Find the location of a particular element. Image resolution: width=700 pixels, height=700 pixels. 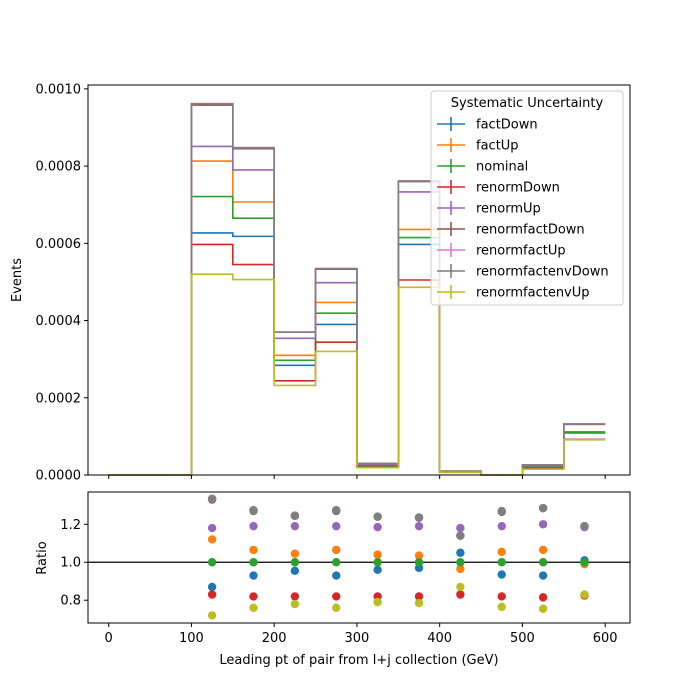

top-y-ticks: 0.0000 0.0002 0.0004 0.0006 0.0008 0.0010 is located at coordinates (62, 283).